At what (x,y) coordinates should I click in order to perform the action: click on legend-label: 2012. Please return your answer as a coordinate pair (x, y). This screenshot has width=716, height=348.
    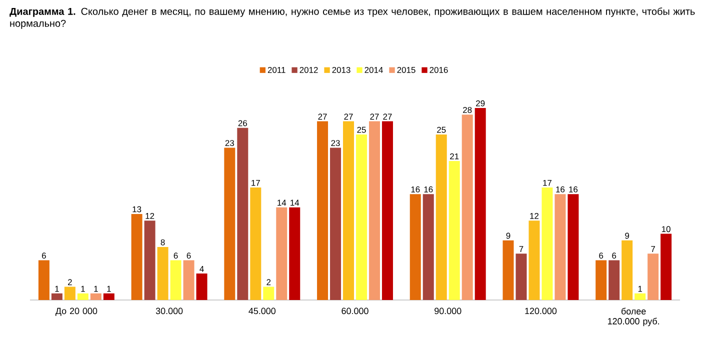
    Looking at the image, I should click on (309, 69).